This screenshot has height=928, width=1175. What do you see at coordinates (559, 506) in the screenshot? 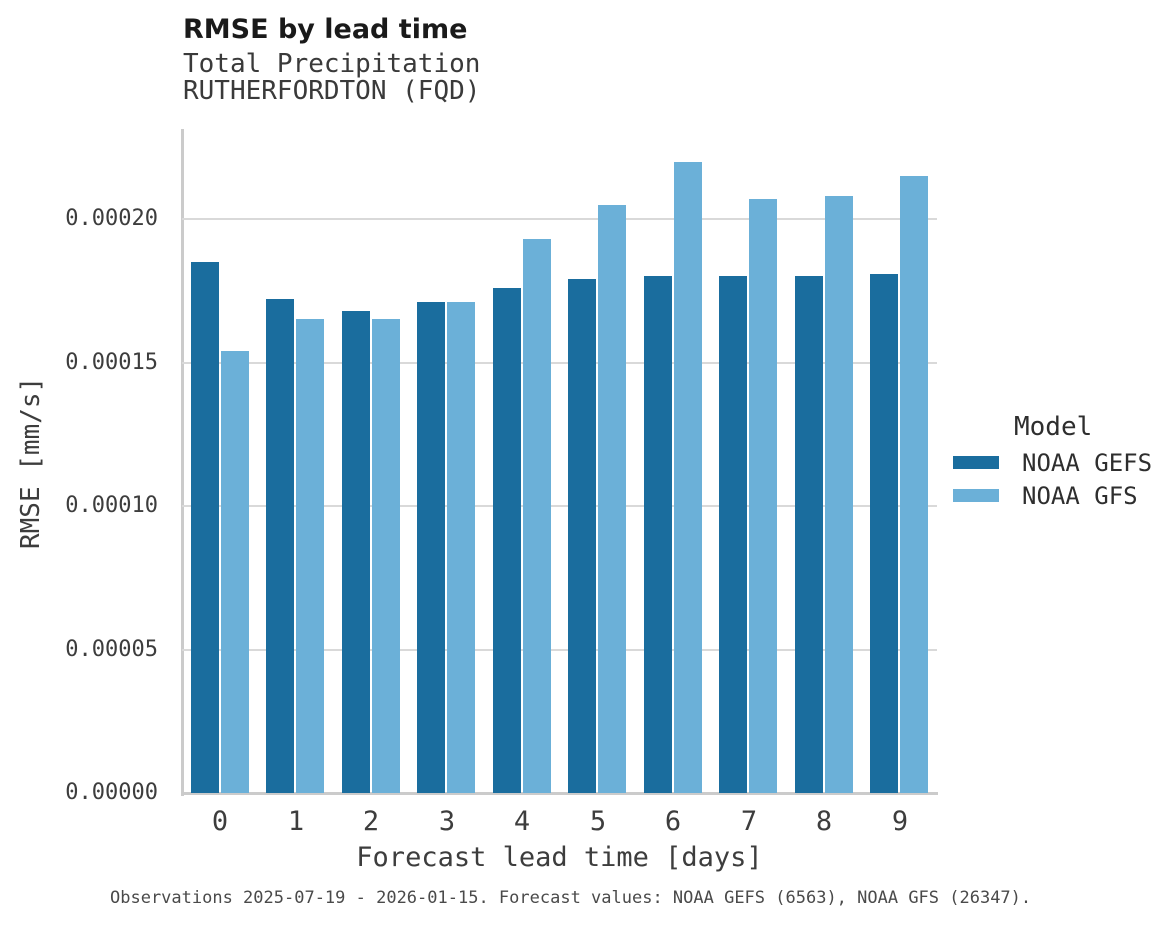
I see `gridline-0.00010` at bounding box center [559, 506].